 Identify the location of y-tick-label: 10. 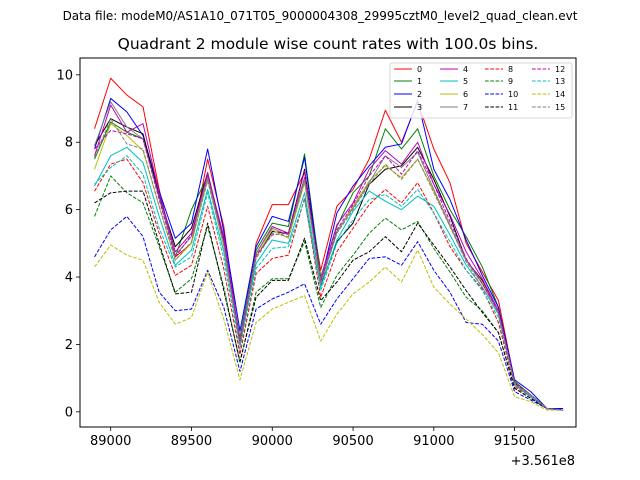
(64, 75).